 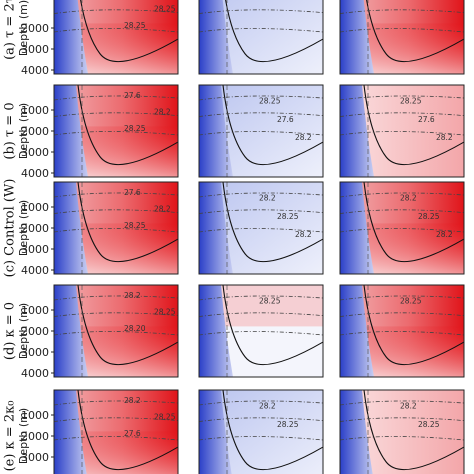 I want to click on panel-r4-c0: 28.2 28.25 27.6, so click(x=116, y=431).